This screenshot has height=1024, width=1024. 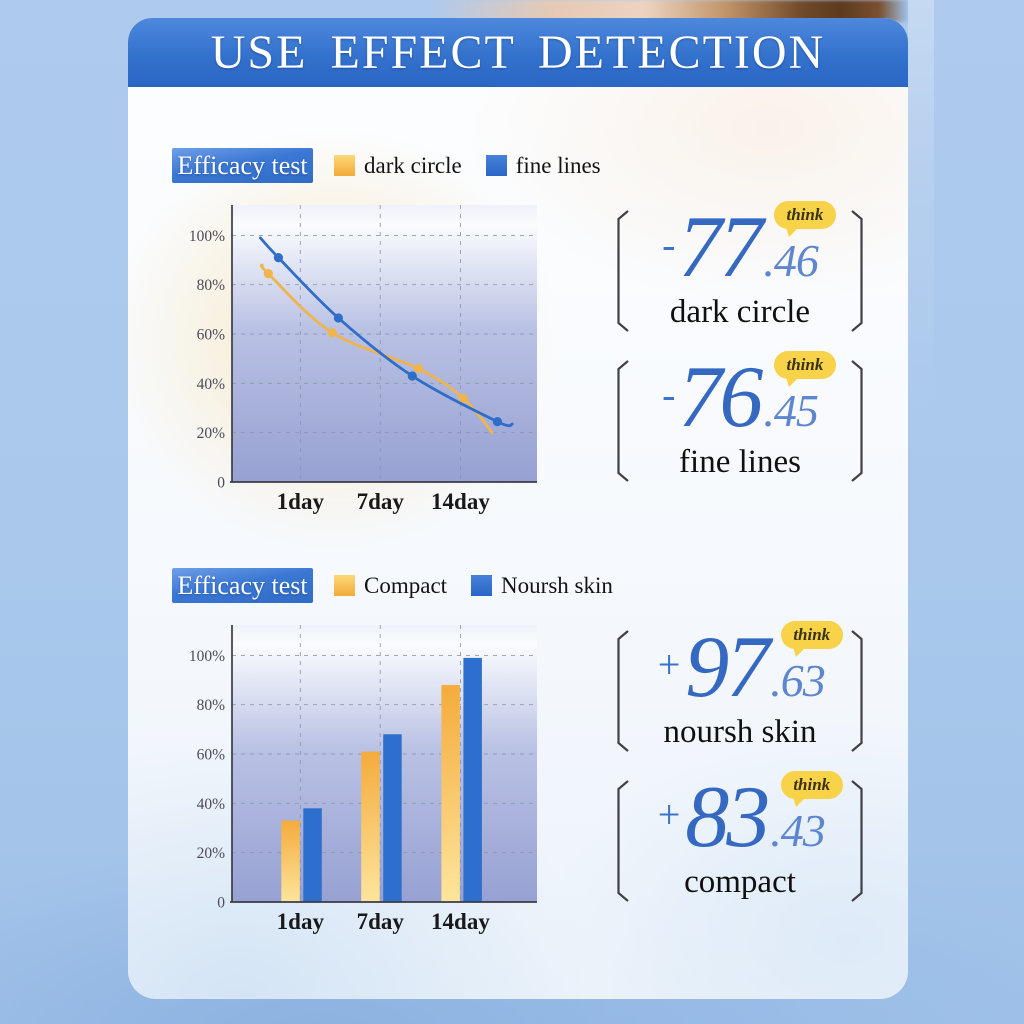 I want to click on stat-label: noursh skin, so click(x=740, y=732).